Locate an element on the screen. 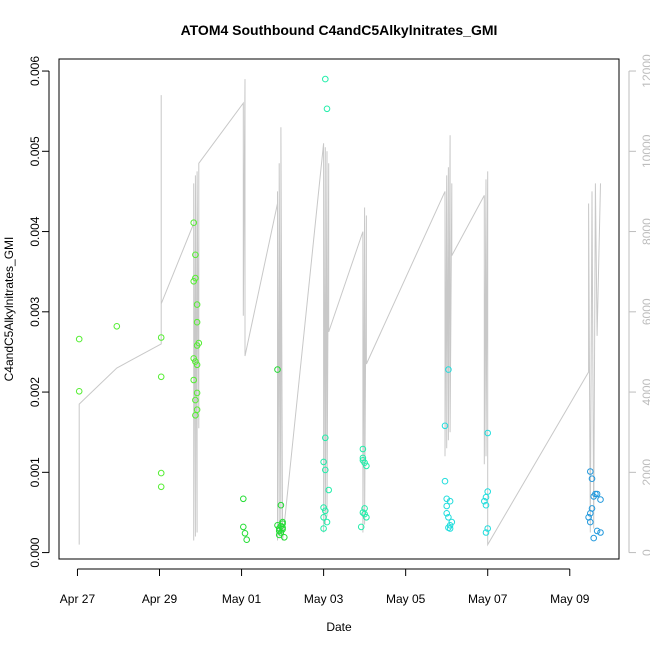 This screenshot has height=650, width=650. y-tick-label: 0.006 is located at coordinates (35, 71).